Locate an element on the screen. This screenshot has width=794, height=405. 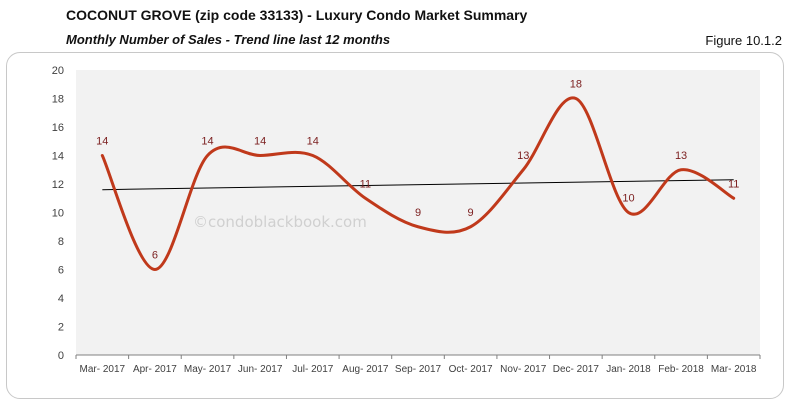
x-tick-label: Aug- 2017 is located at coordinates (365, 369).